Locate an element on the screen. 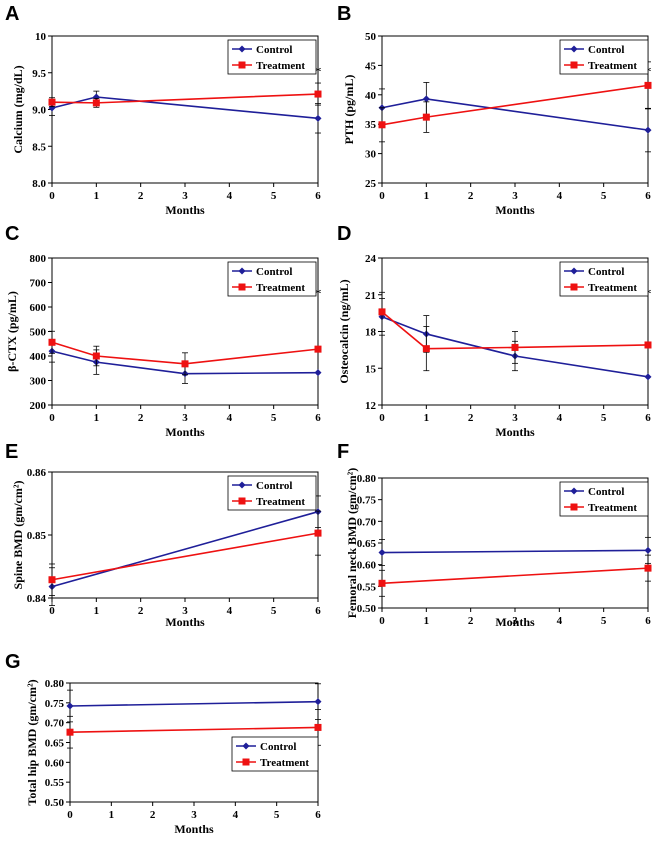 Image resolution: width=667 pixels, height=849 pixels. y-tick-label: 0.55 is located at coordinates (367, 587).